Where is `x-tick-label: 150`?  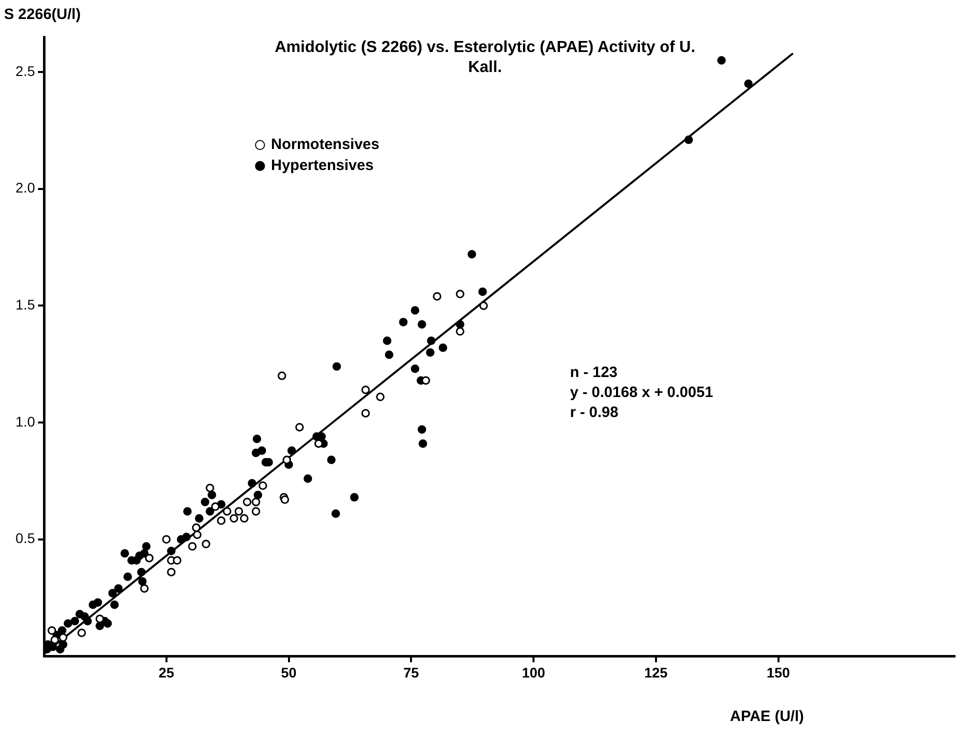
x-tick-label: 150 is located at coordinates (778, 672).